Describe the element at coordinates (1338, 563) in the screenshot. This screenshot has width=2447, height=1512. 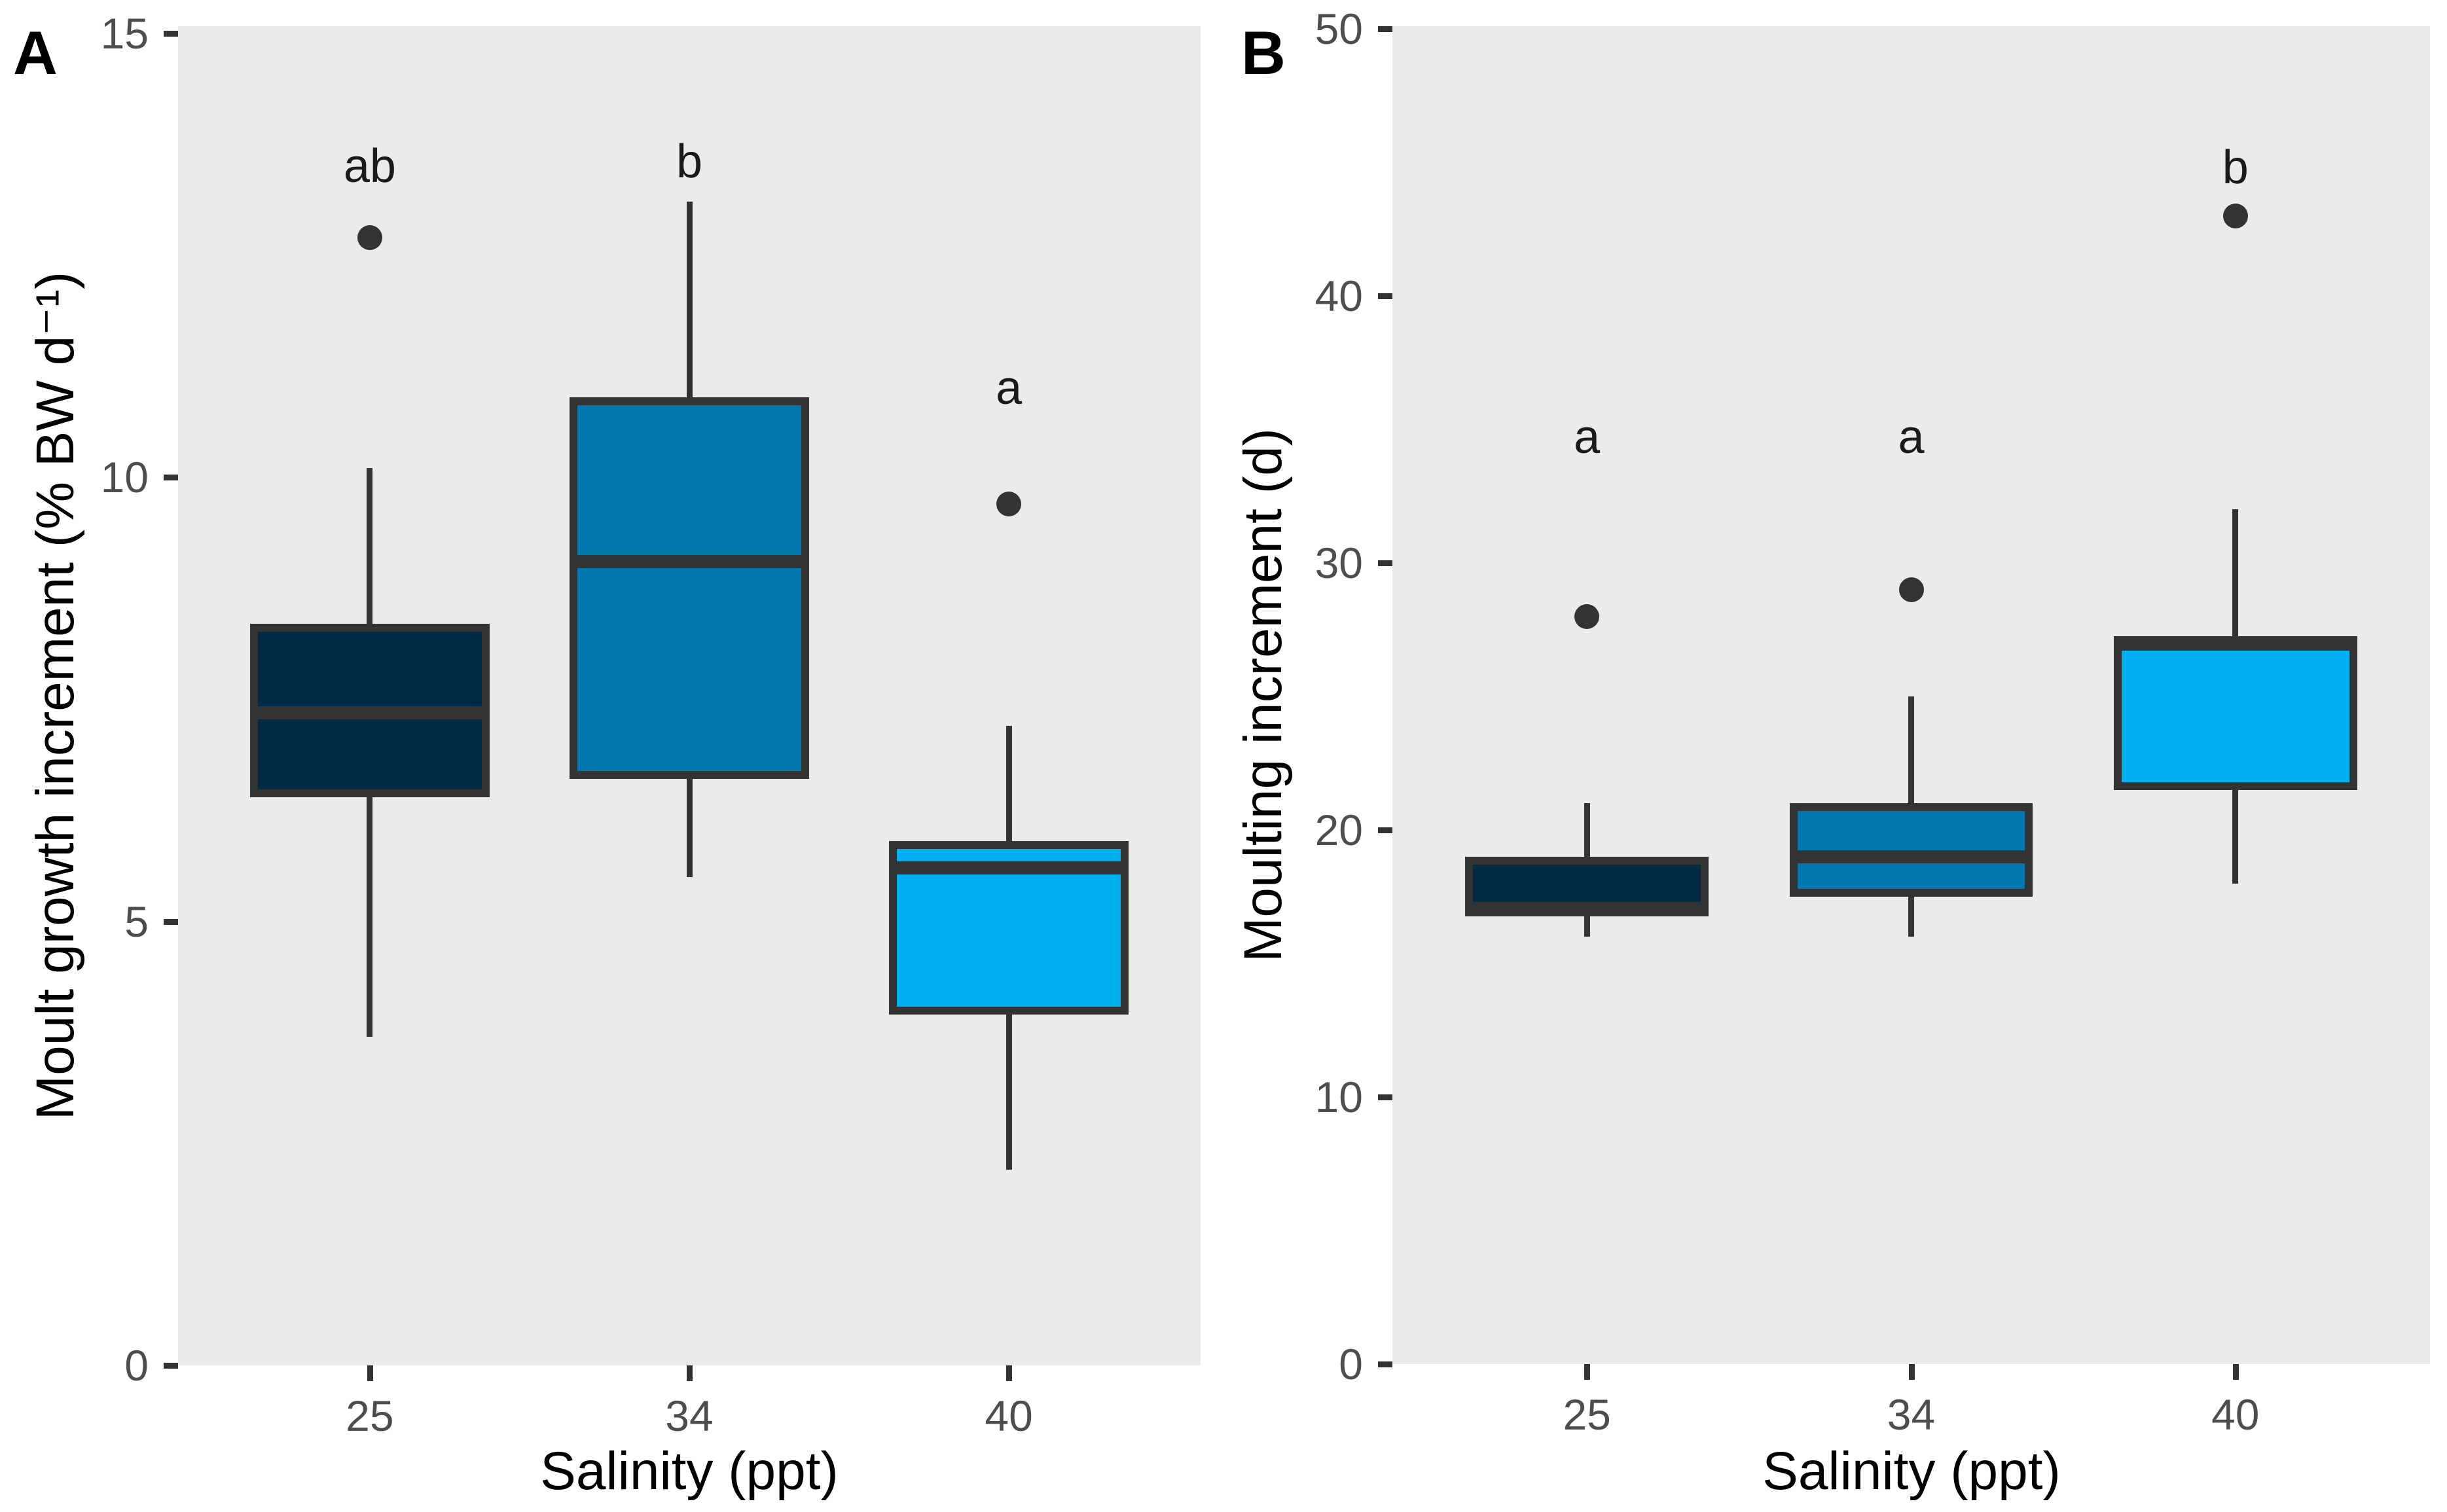
I see `y-tick-label: 30` at that location.